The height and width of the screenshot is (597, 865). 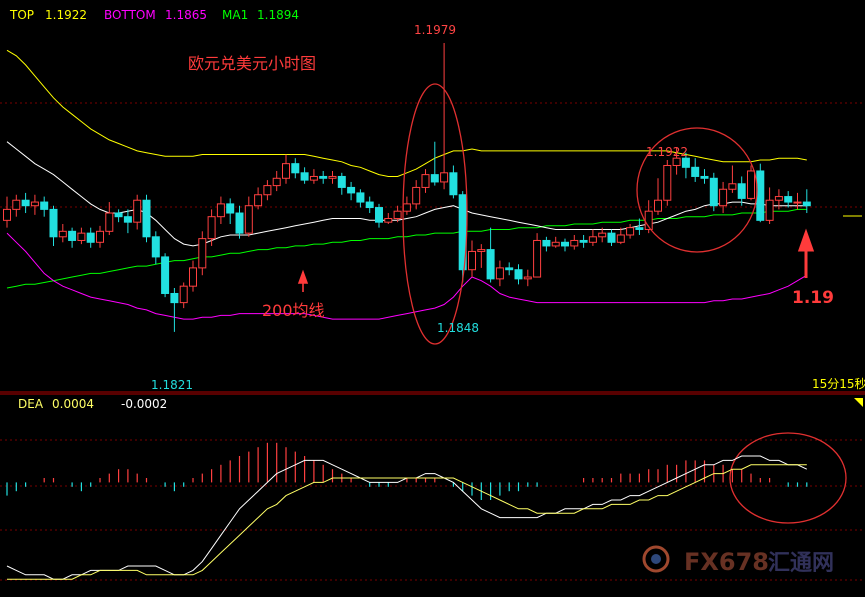 What do you see at coordinates (738, 560) in the screenshot?
I see `watermark: FX678 汇通网` at bounding box center [738, 560].